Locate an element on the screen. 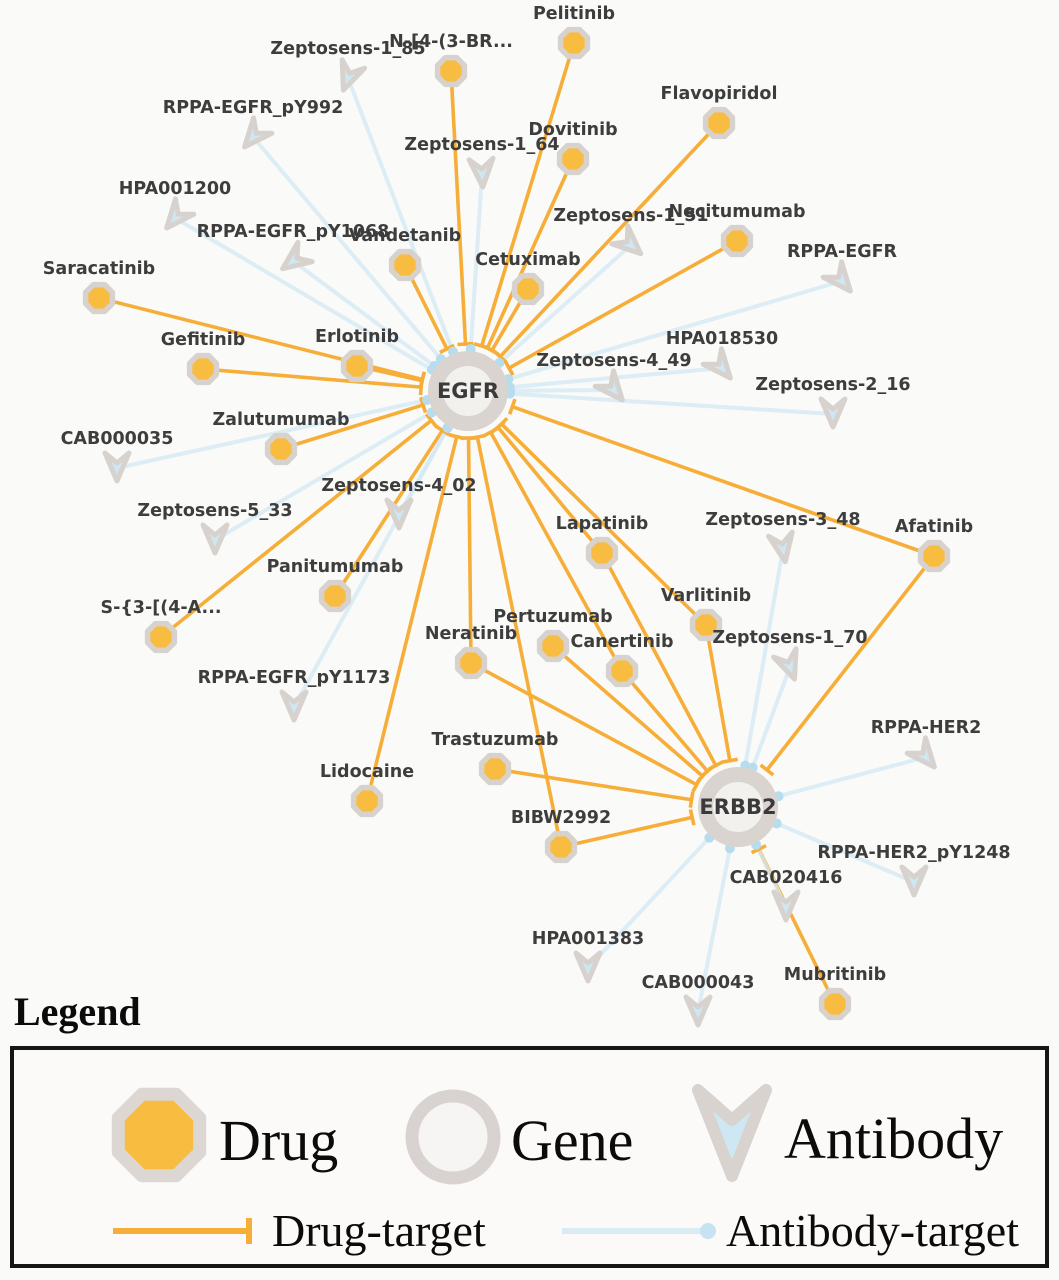 The height and width of the screenshot is (1280, 1059). drug-node-canertinib is located at coordinates (622, 671).